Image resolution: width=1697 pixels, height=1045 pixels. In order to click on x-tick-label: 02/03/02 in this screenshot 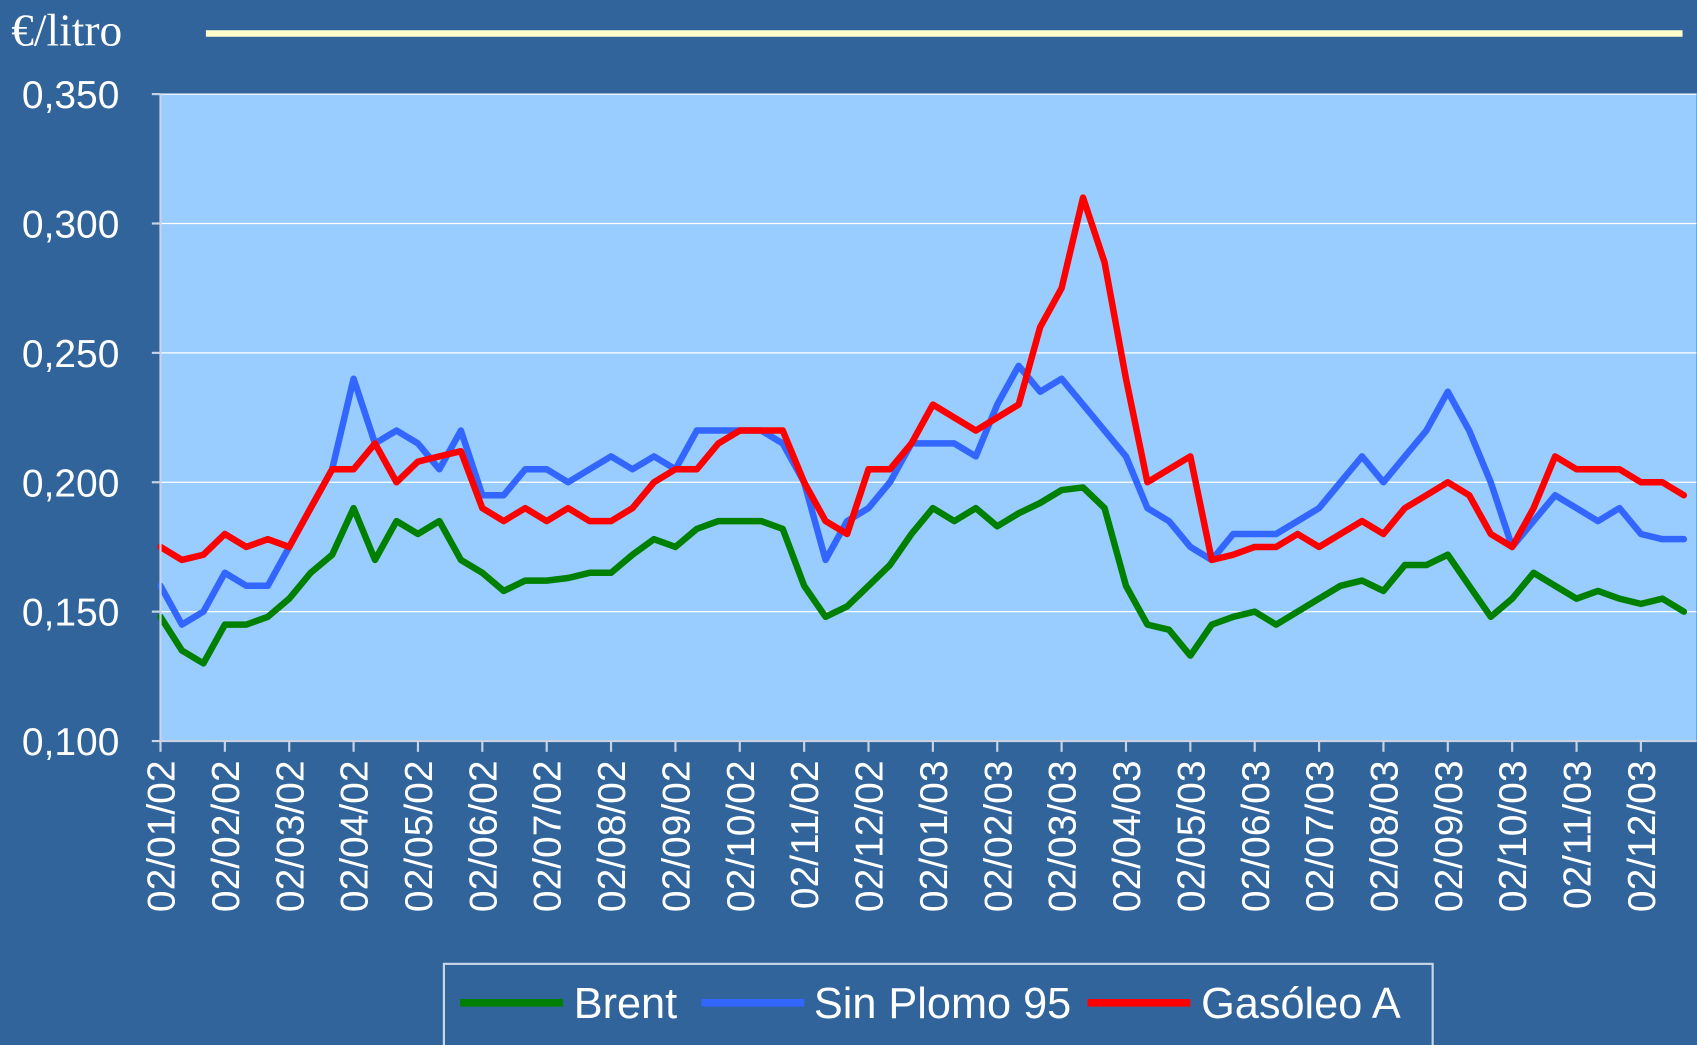, I will do `click(290, 836)`.